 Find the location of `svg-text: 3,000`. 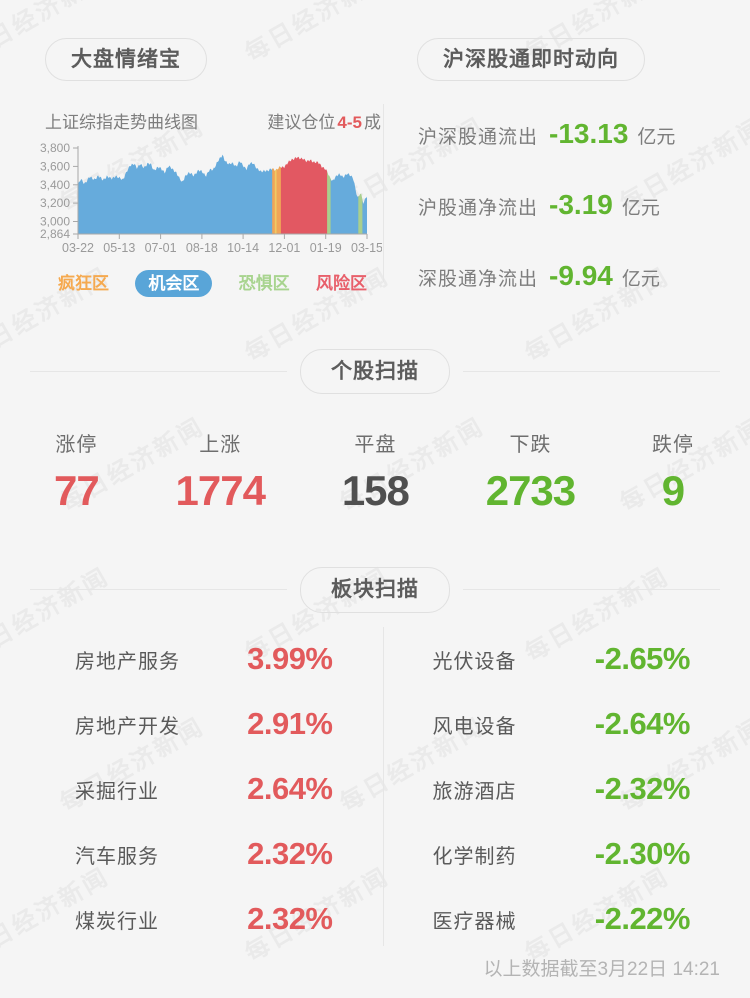

svg-text: 3,000 is located at coordinates (55, 222).